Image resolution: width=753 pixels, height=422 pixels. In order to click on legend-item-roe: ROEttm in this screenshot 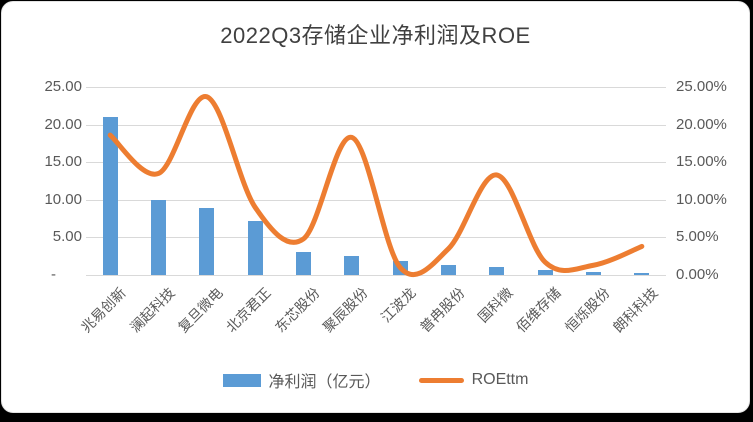, I will do `click(473, 380)`.